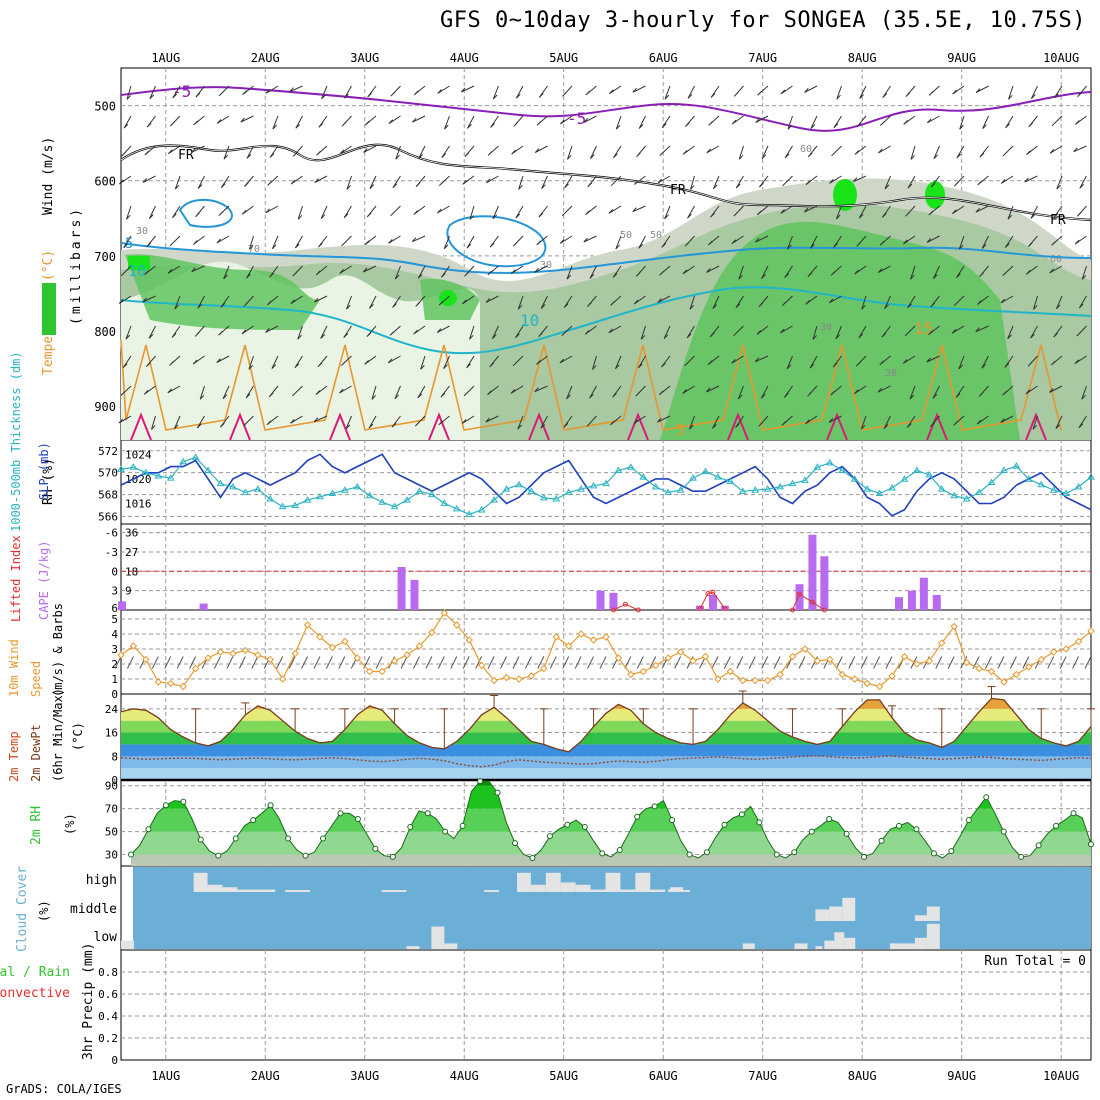 This screenshot has height=1100, width=1100. What do you see at coordinates (16, 441) in the screenshot?
I see `thickness-ylabel: 1000-500mb Thickness (dm)` at bounding box center [16, 441].